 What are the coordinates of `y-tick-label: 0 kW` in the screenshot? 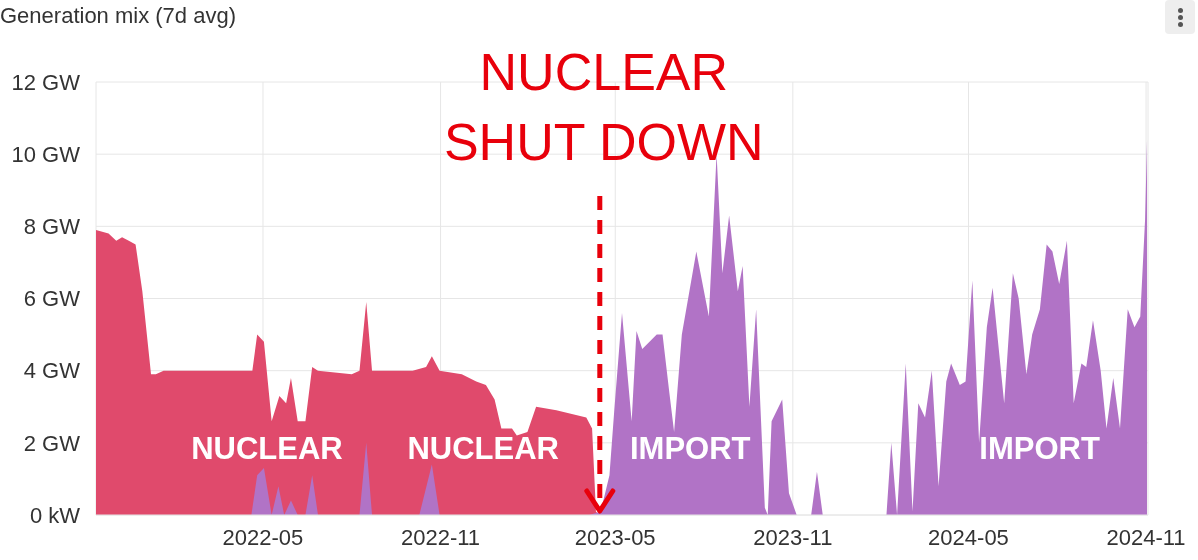 It's located at (55, 515).